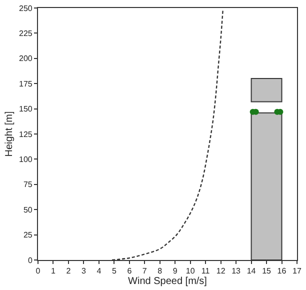 Image resolution: width=306 pixels, height=290 pixels. What do you see at coordinates (26, 109) in the screenshot?
I see `y-tick-label: 150` at bounding box center [26, 109].